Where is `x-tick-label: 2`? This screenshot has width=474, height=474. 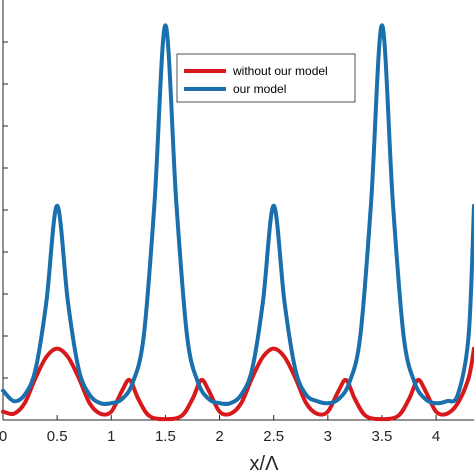 x-tick-label: 2 is located at coordinates (219, 436).